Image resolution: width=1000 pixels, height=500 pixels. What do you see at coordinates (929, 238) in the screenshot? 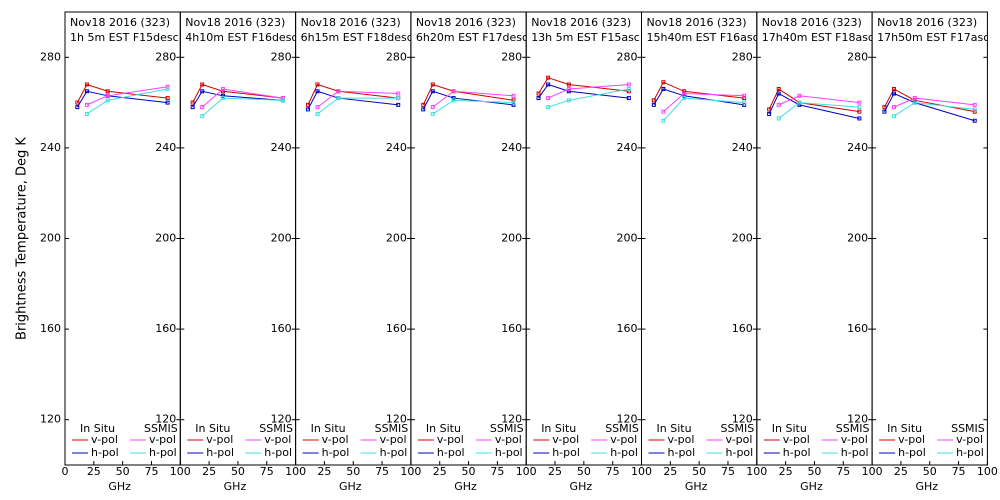
I see `panel-frame` at bounding box center [929, 238].